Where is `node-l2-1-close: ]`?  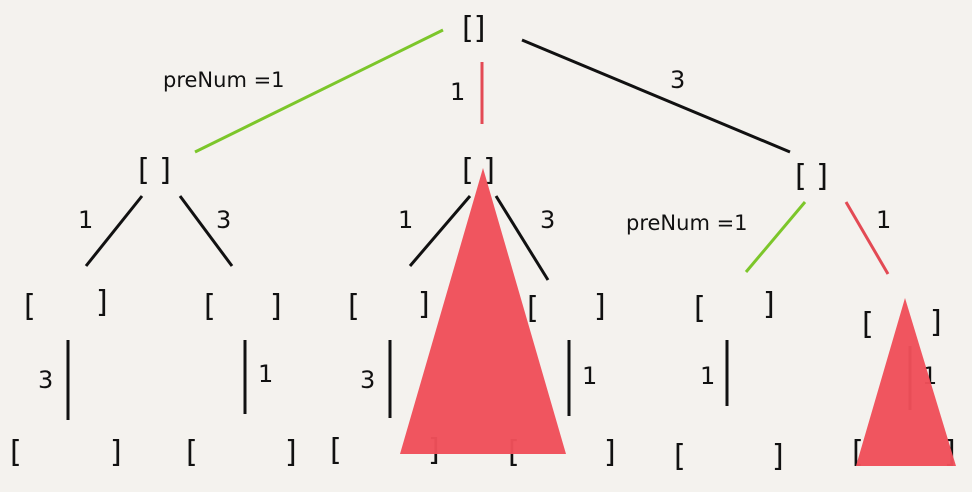
node-l2-1-close: ] is located at coordinates (102, 302).